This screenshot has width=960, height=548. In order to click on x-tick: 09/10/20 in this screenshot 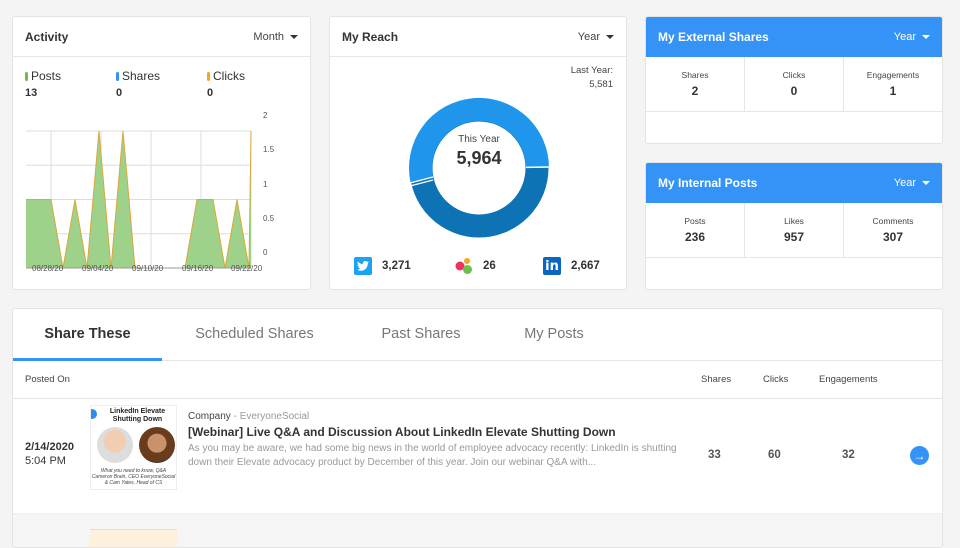, I will do `click(147, 268)`.